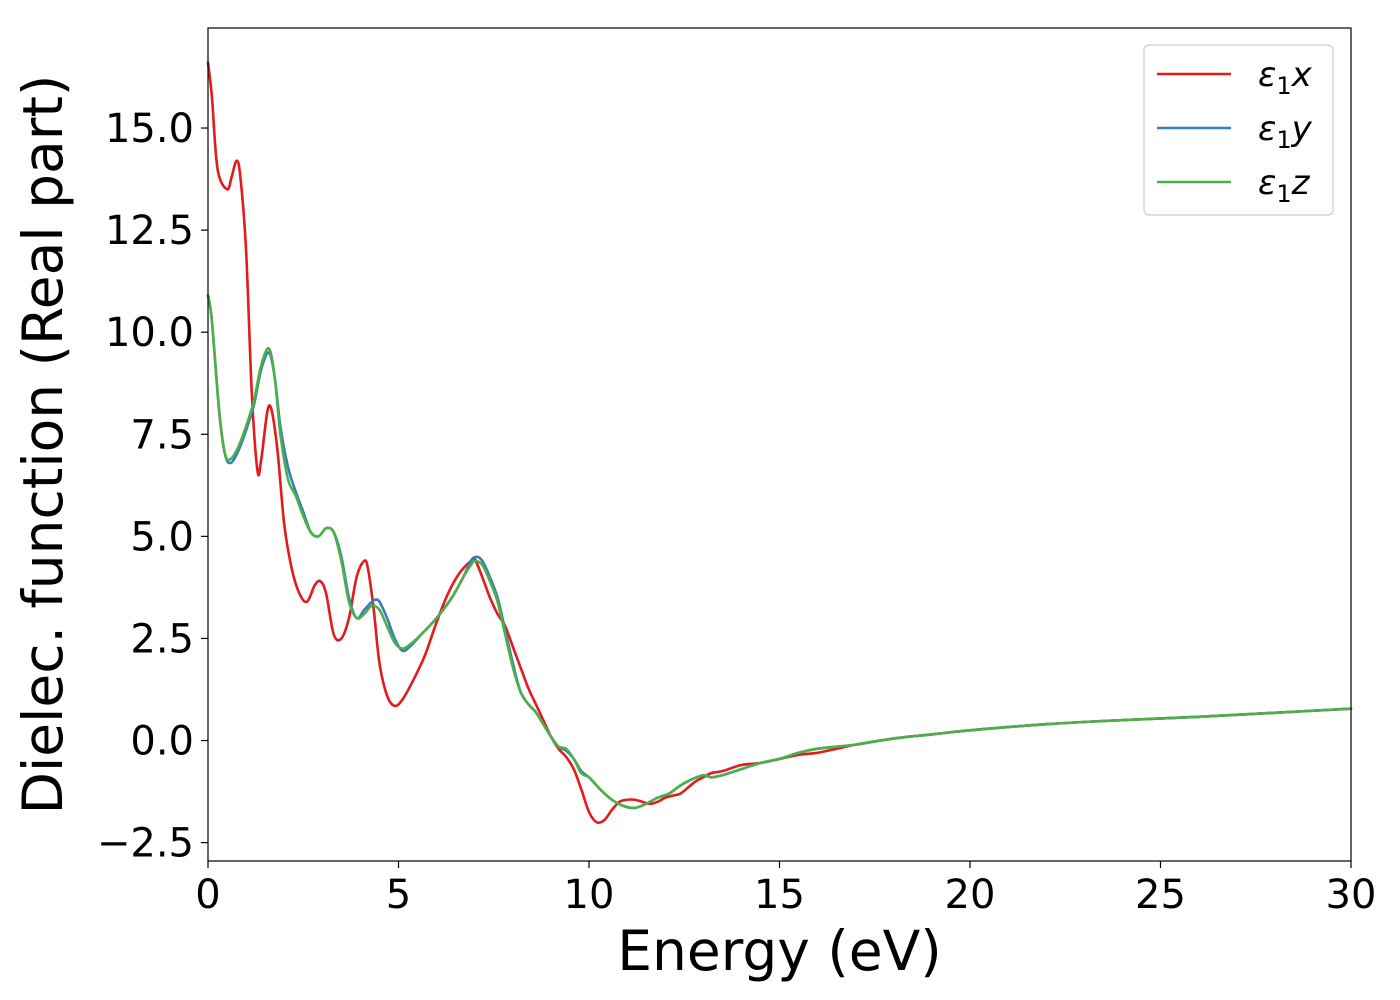 This screenshot has width=1400, height=1000. What do you see at coordinates (149, 333) in the screenshot?
I see `y-tick-label: 10.0` at bounding box center [149, 333].